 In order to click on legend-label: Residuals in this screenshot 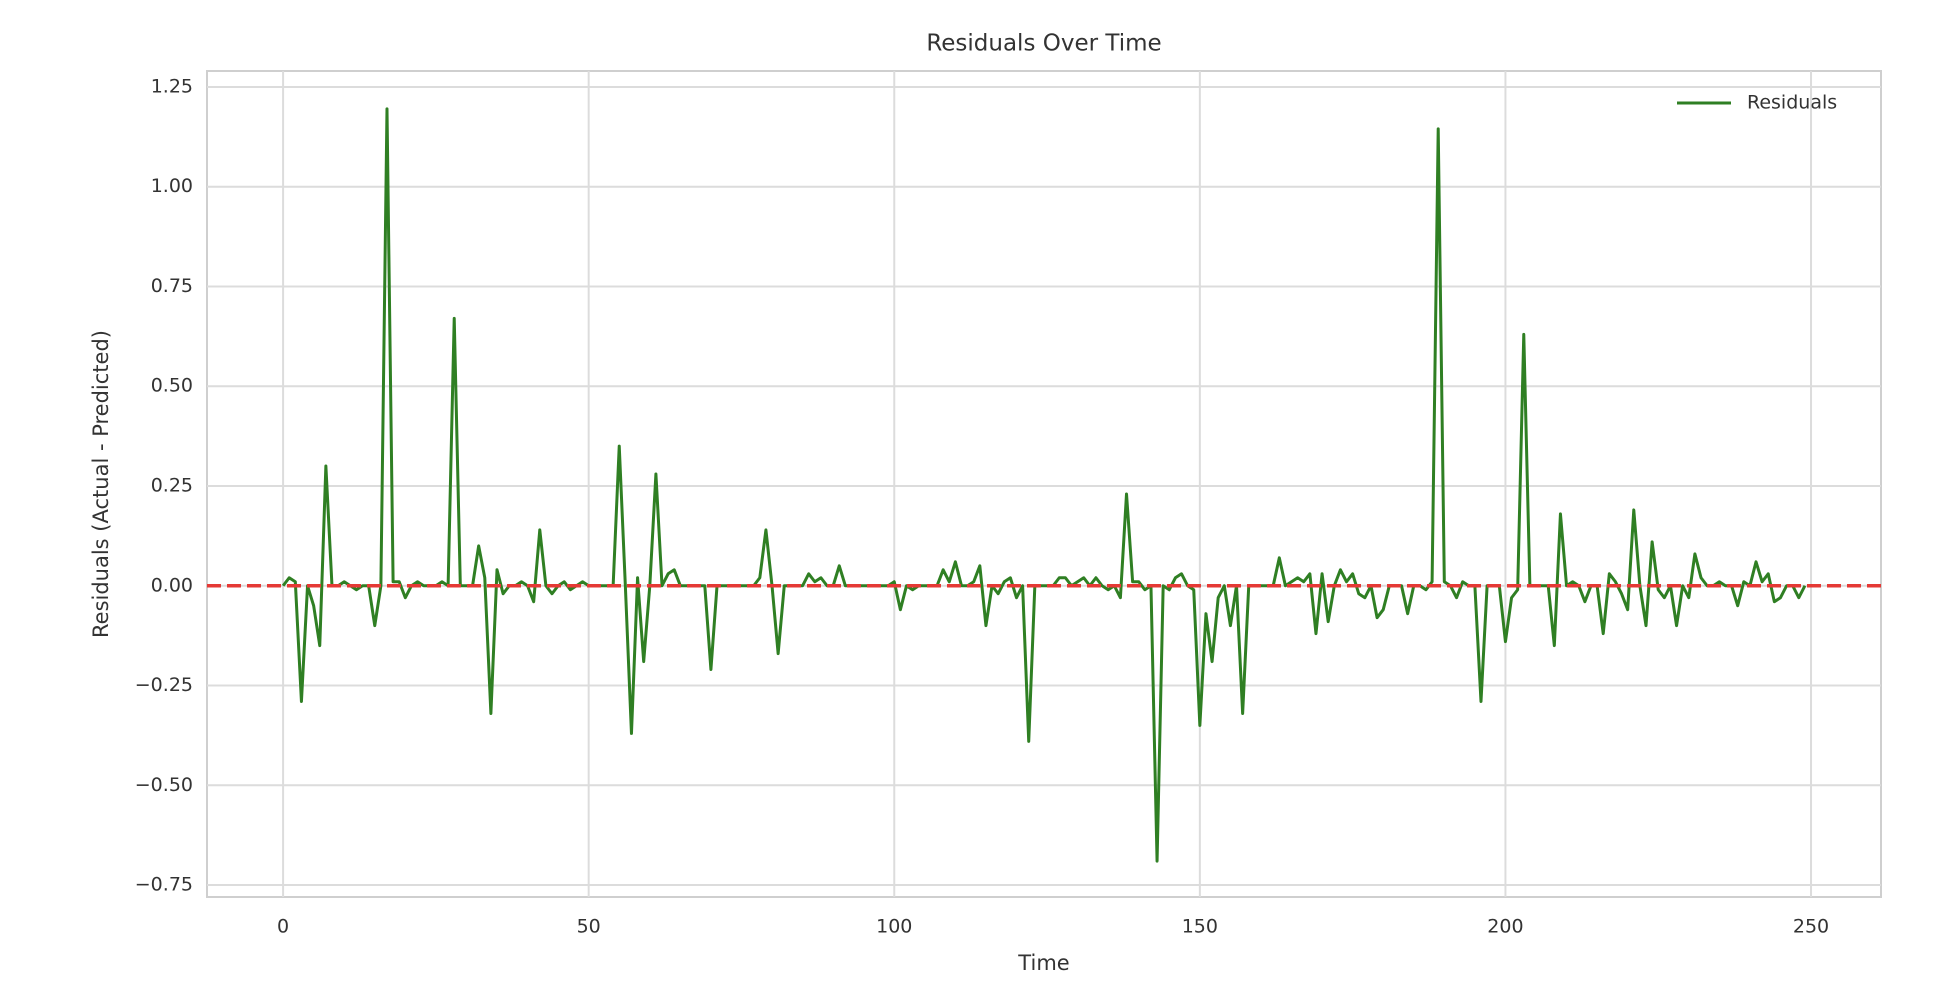, I will do `click(1792, 103)`.